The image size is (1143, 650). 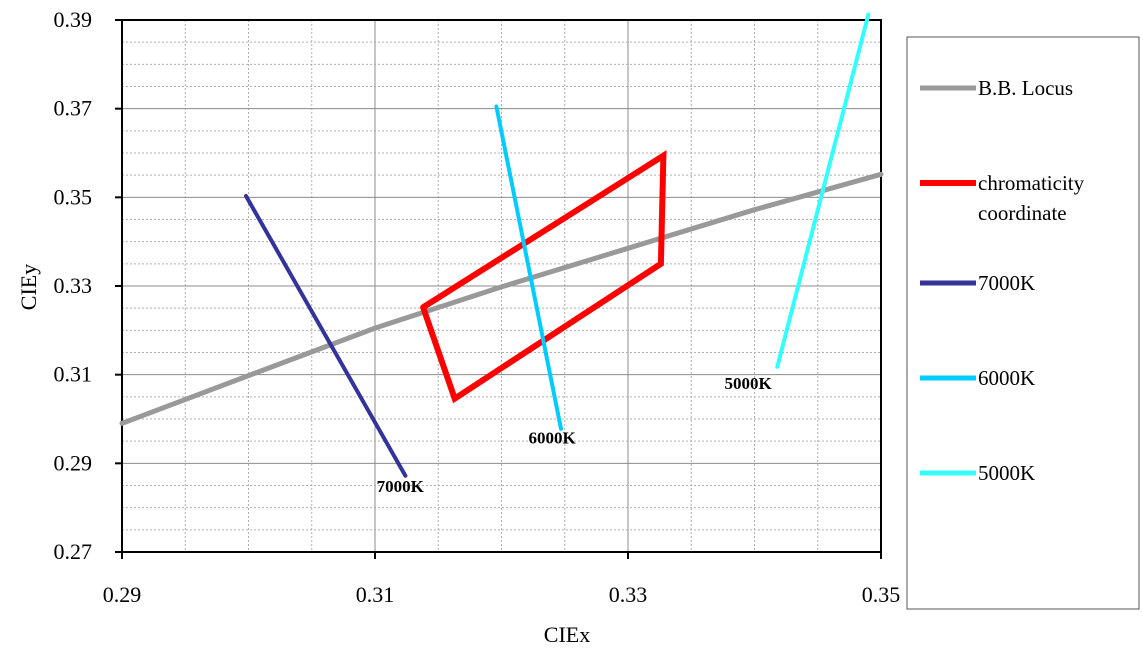 I want to click on y-tick-label: 0.31, so click(x=73, y=374).